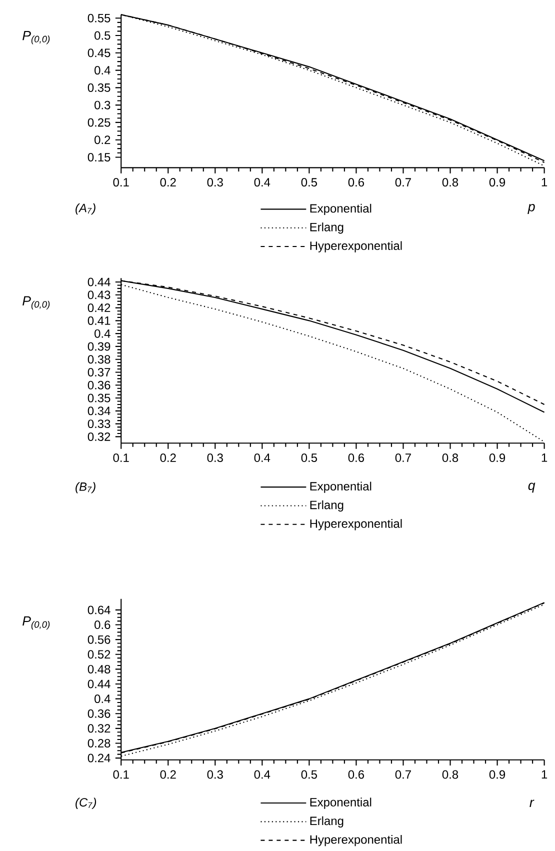 The image size is (555, 851). I want to click on y-tick-label: 0.33, so click(99, 424).